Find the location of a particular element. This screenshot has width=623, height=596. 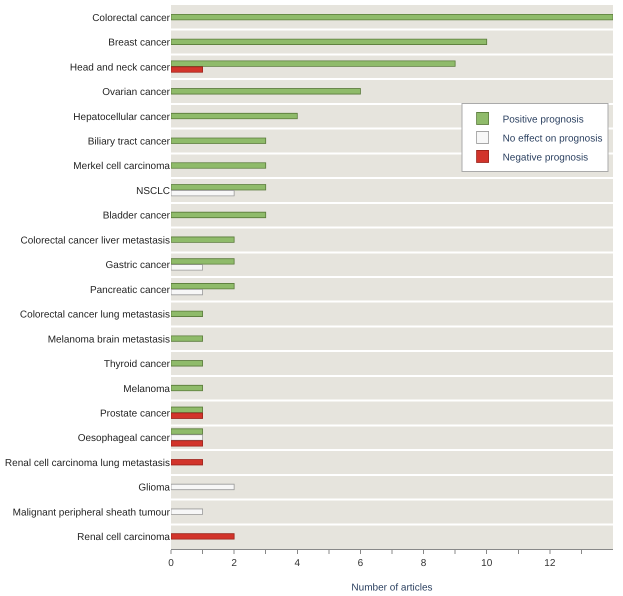

x-tick-label: 4 is located at coordinates (297, 563).